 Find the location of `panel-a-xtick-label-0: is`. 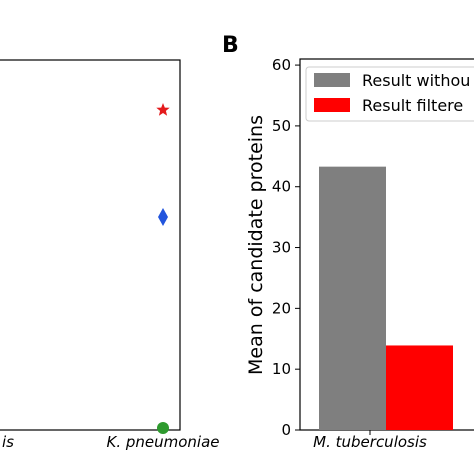

panel-a-xtick-label-0: is is located at coordinates (8, 442).